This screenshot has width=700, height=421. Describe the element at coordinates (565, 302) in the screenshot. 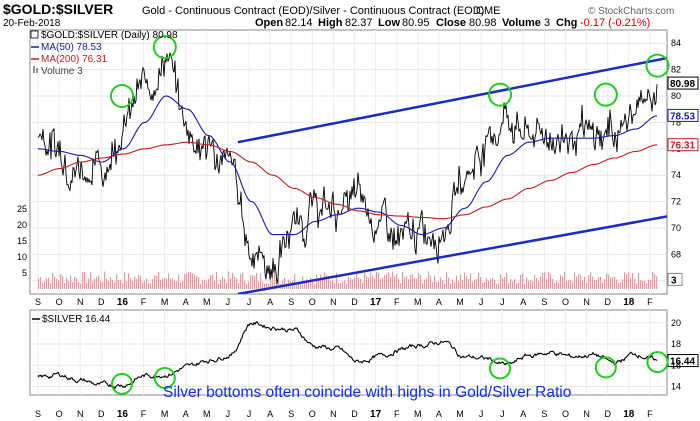

I see `main-x-label: O` at that location.